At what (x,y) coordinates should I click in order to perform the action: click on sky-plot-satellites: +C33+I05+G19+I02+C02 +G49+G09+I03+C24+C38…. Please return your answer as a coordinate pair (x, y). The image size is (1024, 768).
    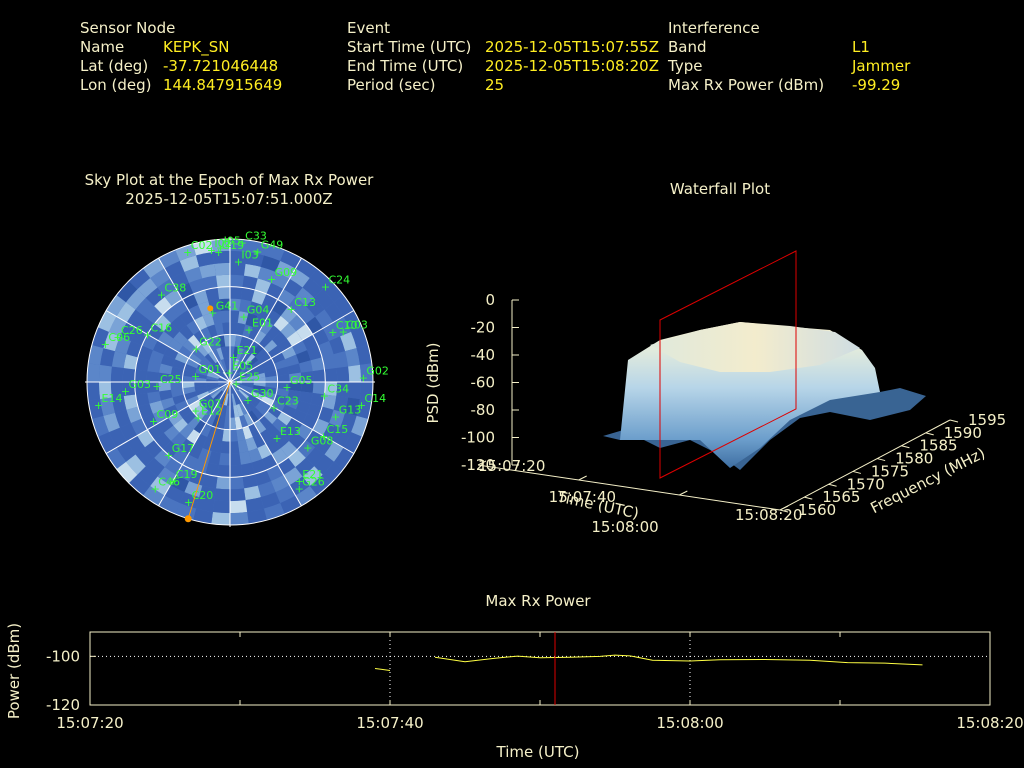
    Looking at the image, I should click on (241, 376).